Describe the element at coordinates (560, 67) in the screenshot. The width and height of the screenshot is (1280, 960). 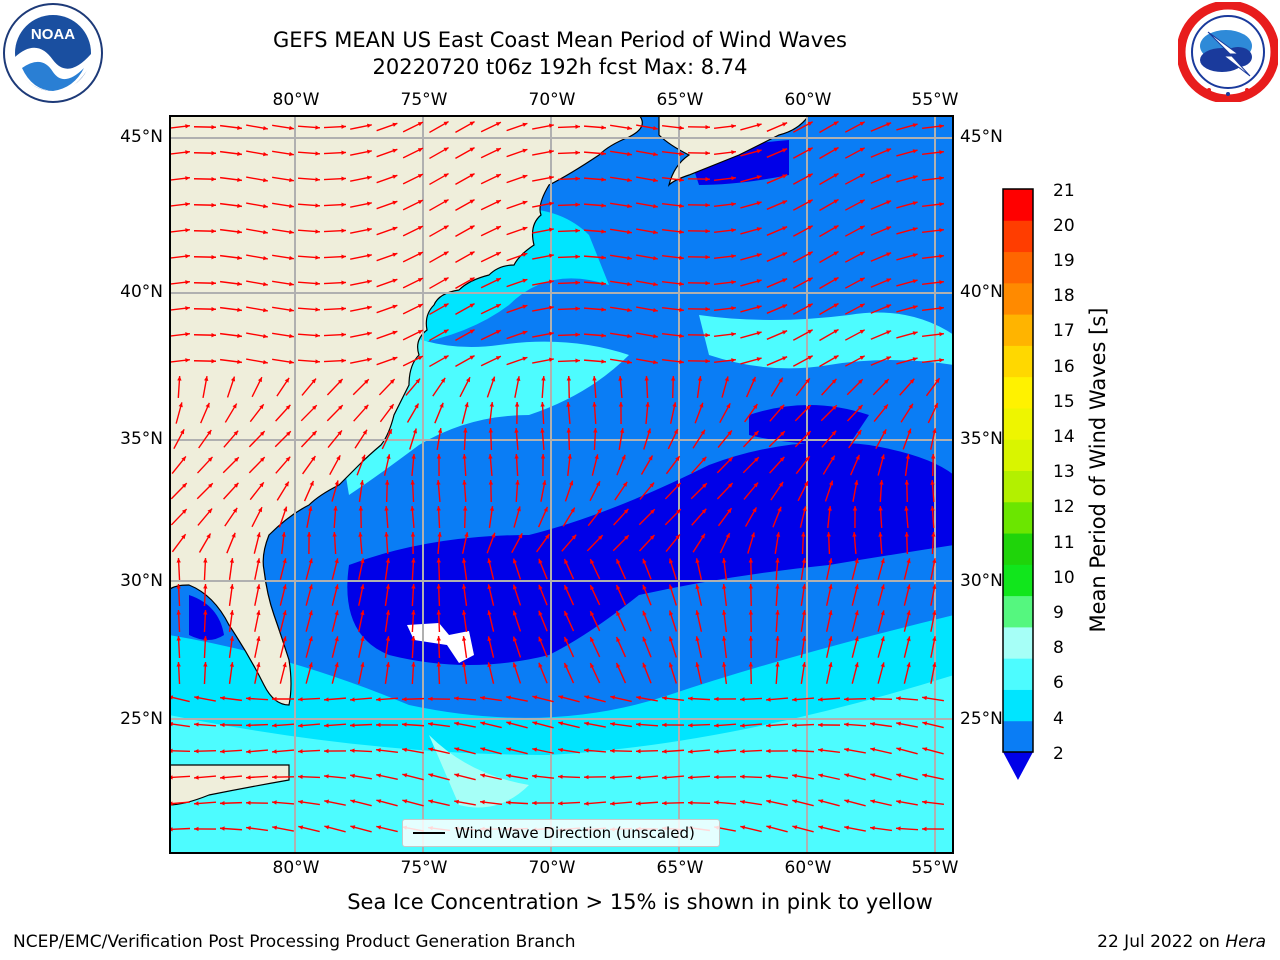
I see `chart-subtitle: 20220720 t06z 192h fcst Max: 8.74` at that location.